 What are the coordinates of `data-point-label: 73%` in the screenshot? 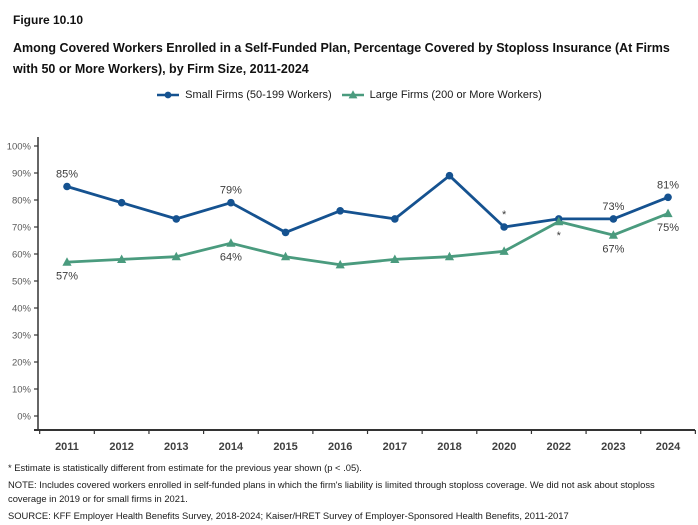 It's located at (613, 207).